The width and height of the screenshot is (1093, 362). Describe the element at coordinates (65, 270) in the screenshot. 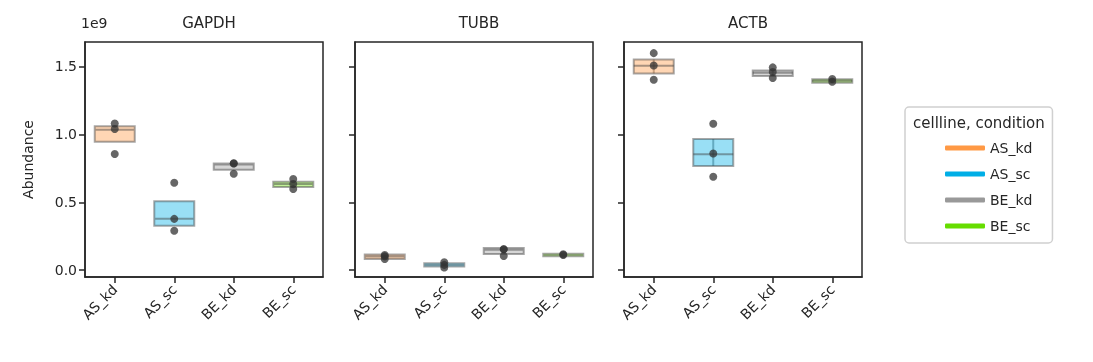

I see `y-tick-label: 0.0` at that location.